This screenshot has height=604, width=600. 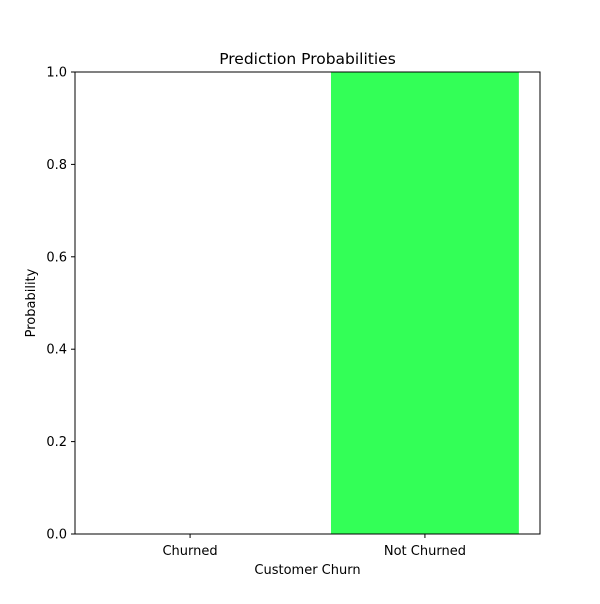 I want to click on y-tick-label: 0.8, so click(x=56, y=165).